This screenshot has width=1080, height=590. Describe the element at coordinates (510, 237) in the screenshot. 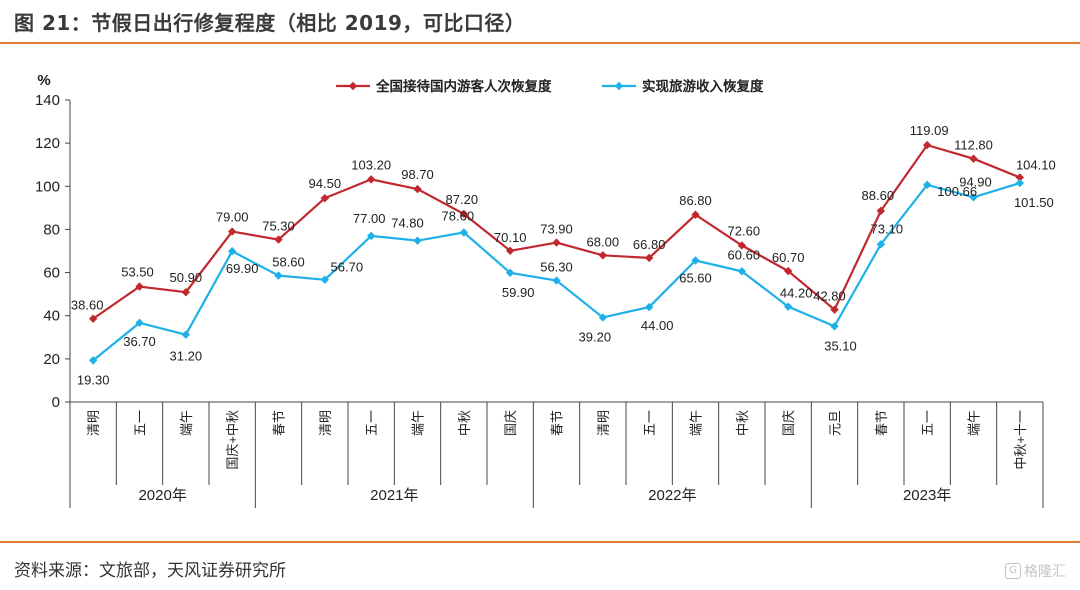

I see `data-label: 70.10` at that location.